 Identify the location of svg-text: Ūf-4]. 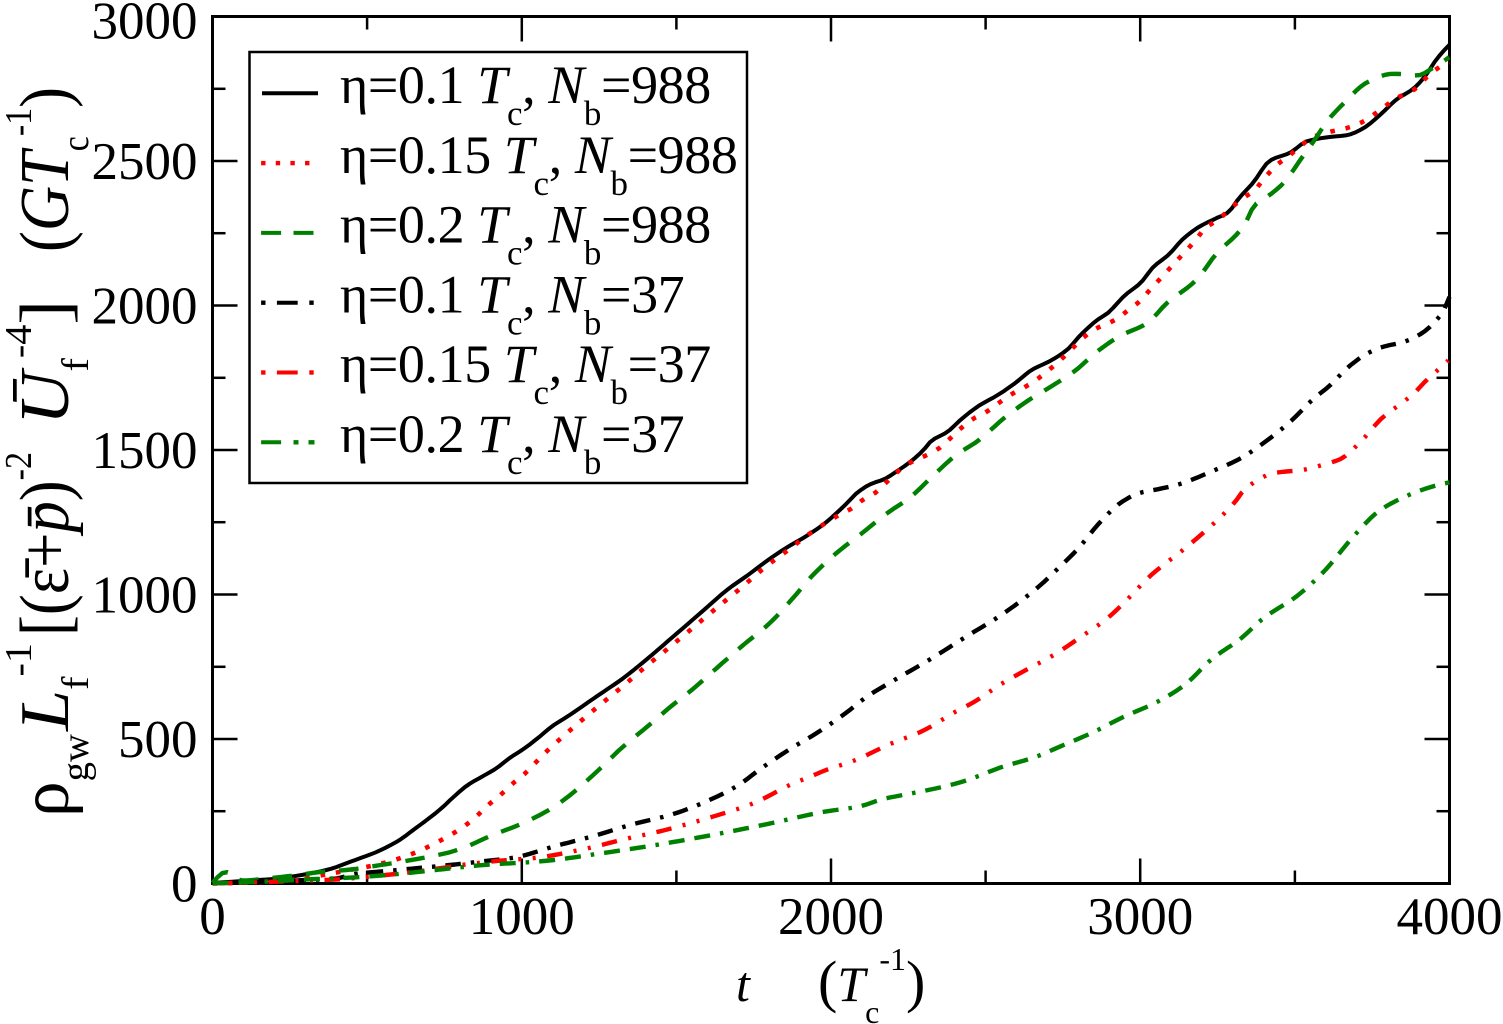
(48, 362).